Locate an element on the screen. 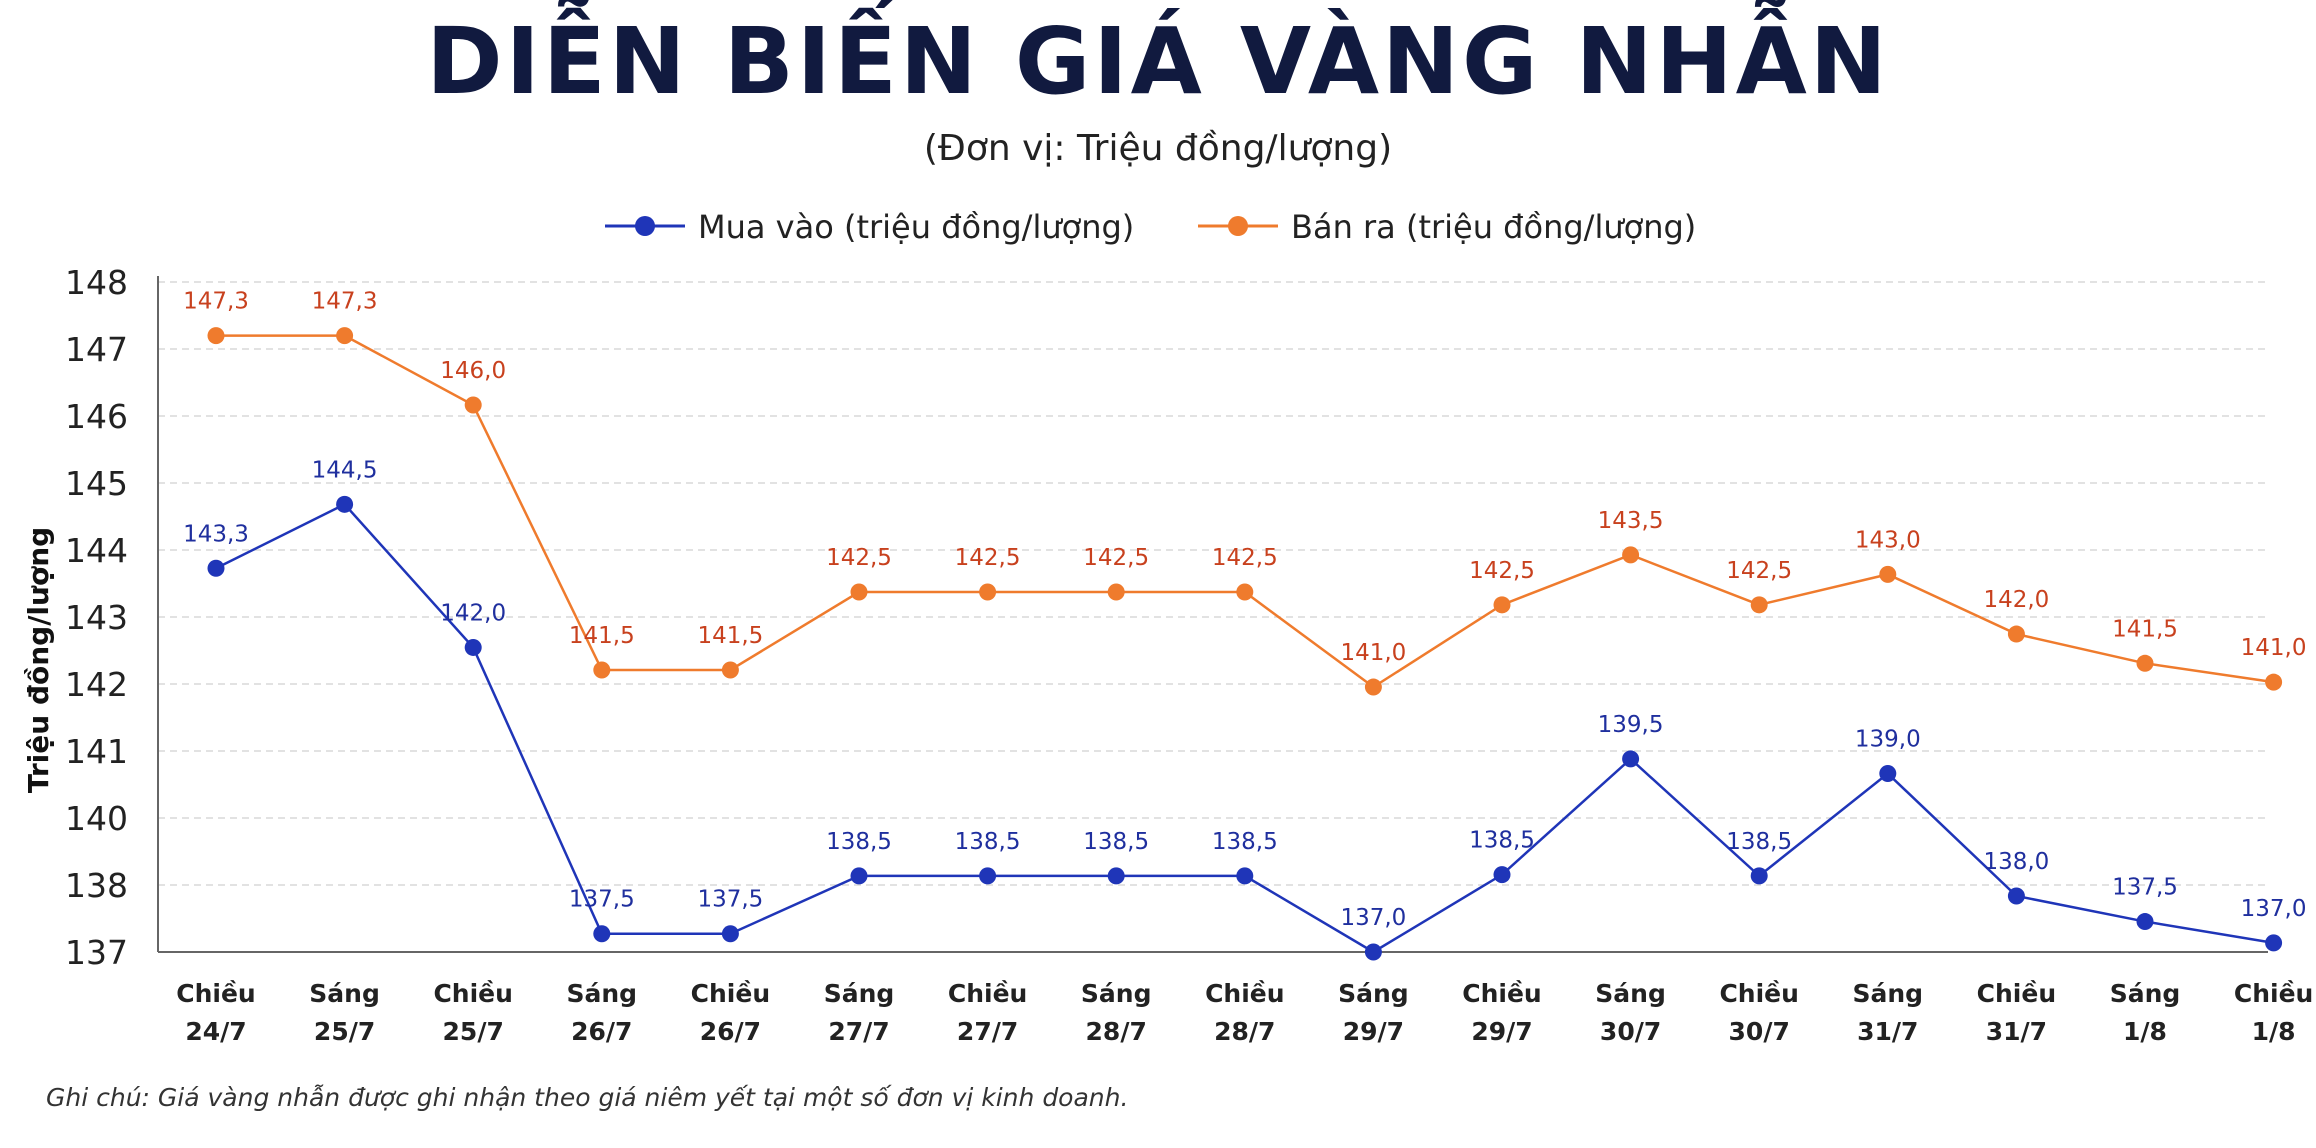 This screenshot has width=2316, height=1148. x-tick-label: 31/7 is located at coordinates (1887, 1031).